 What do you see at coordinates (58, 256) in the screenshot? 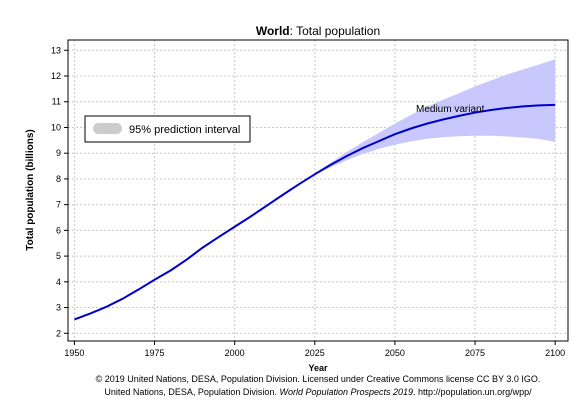
I see `y-tick-label: 5` at bounding box center [58, 256].